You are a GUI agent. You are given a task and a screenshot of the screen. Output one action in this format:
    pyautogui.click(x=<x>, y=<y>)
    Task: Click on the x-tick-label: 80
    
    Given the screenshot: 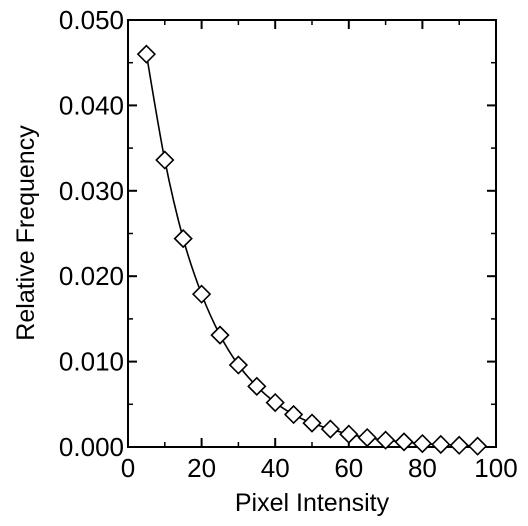 What is the action you would take?
    pyautogui.click(x=422, y=468)
    